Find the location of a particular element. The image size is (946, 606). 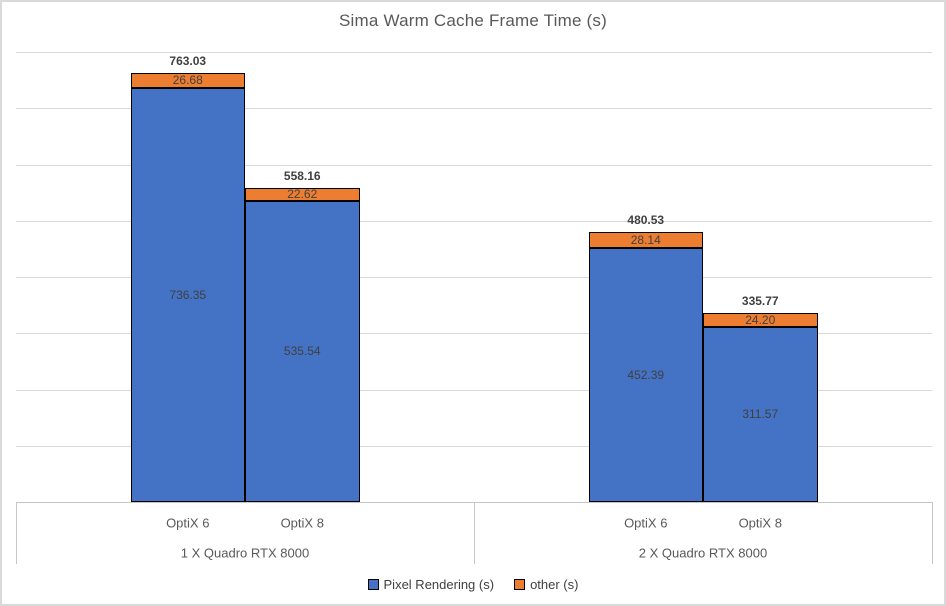

segment-value-label: 22.62 is located at coordinates (302, 194).